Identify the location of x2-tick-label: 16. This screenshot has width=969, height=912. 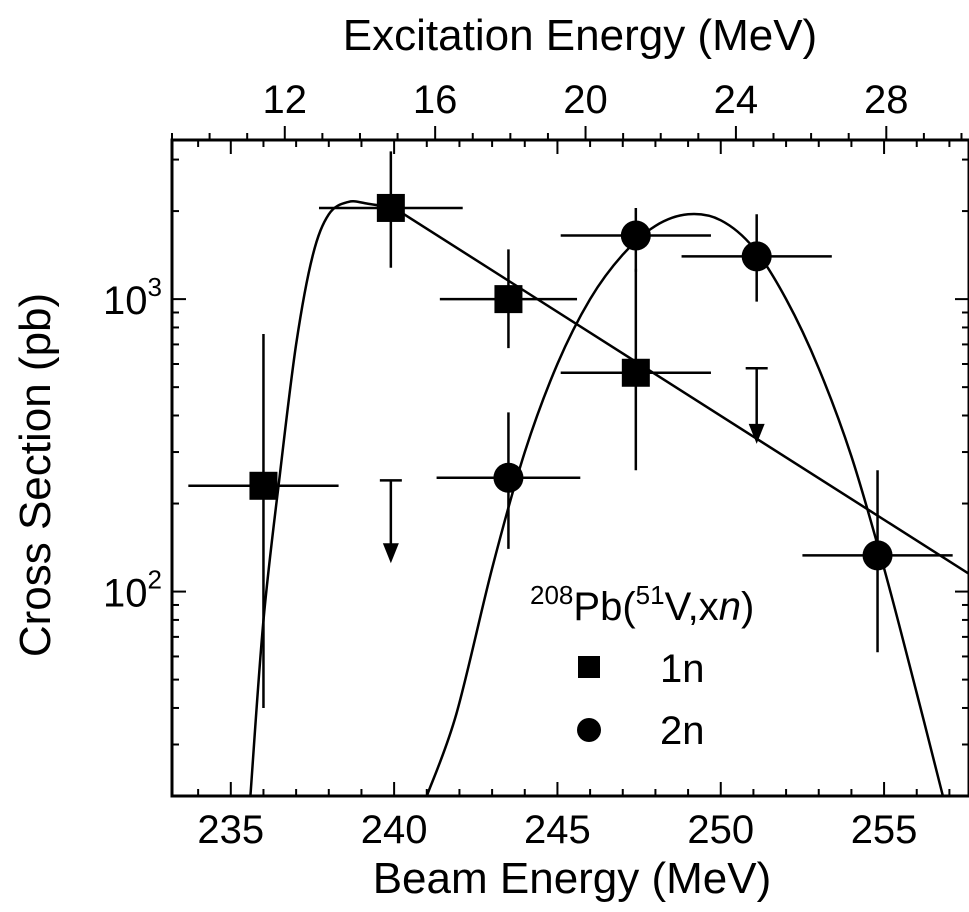
(435, 100).